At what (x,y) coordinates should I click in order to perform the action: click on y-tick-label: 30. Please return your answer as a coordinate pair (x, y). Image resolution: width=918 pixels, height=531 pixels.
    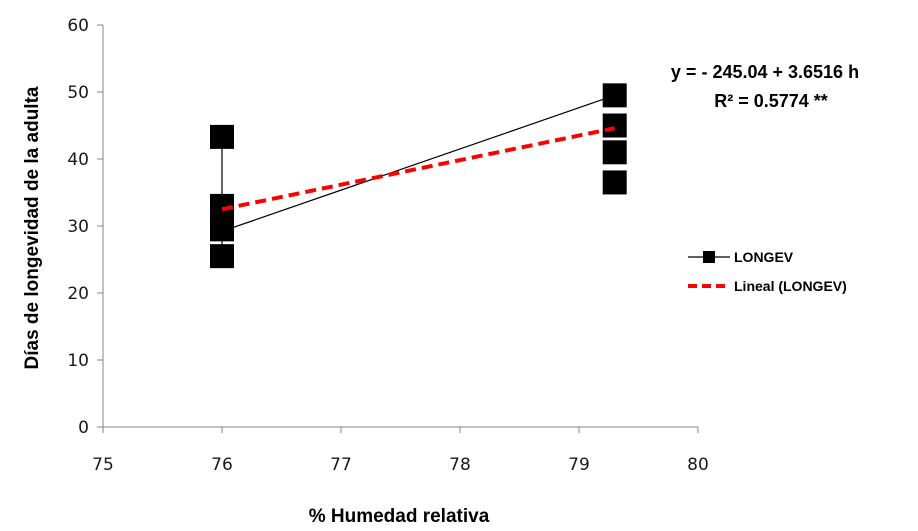
    Looking at the image, I should click on (78, 227).